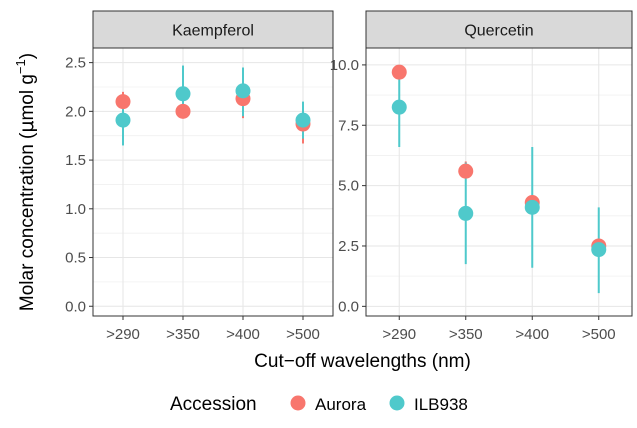  Describe the element at coordinates (25, 182) in the screenshot. I see `y-axis-title: Molar concentration (μmol g−1)` at that location.